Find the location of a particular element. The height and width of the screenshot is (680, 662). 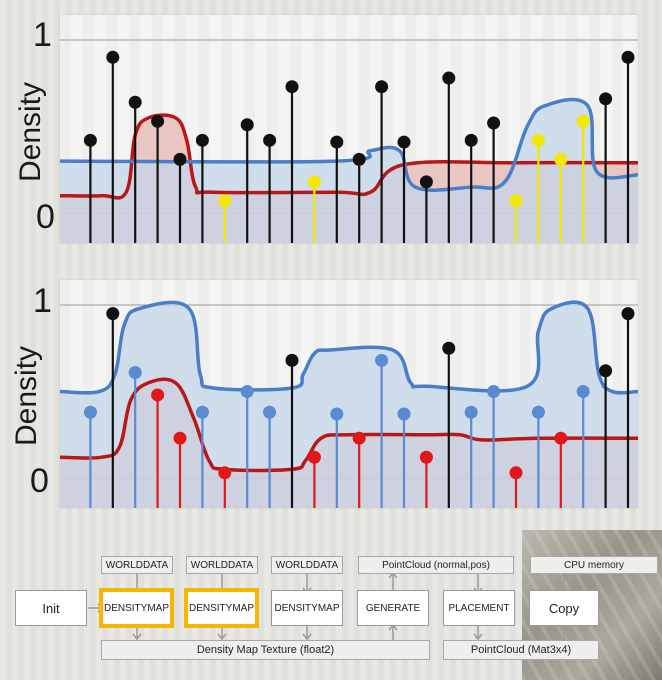

top-ytick-0: 0 is located at coordinates (45, 217).